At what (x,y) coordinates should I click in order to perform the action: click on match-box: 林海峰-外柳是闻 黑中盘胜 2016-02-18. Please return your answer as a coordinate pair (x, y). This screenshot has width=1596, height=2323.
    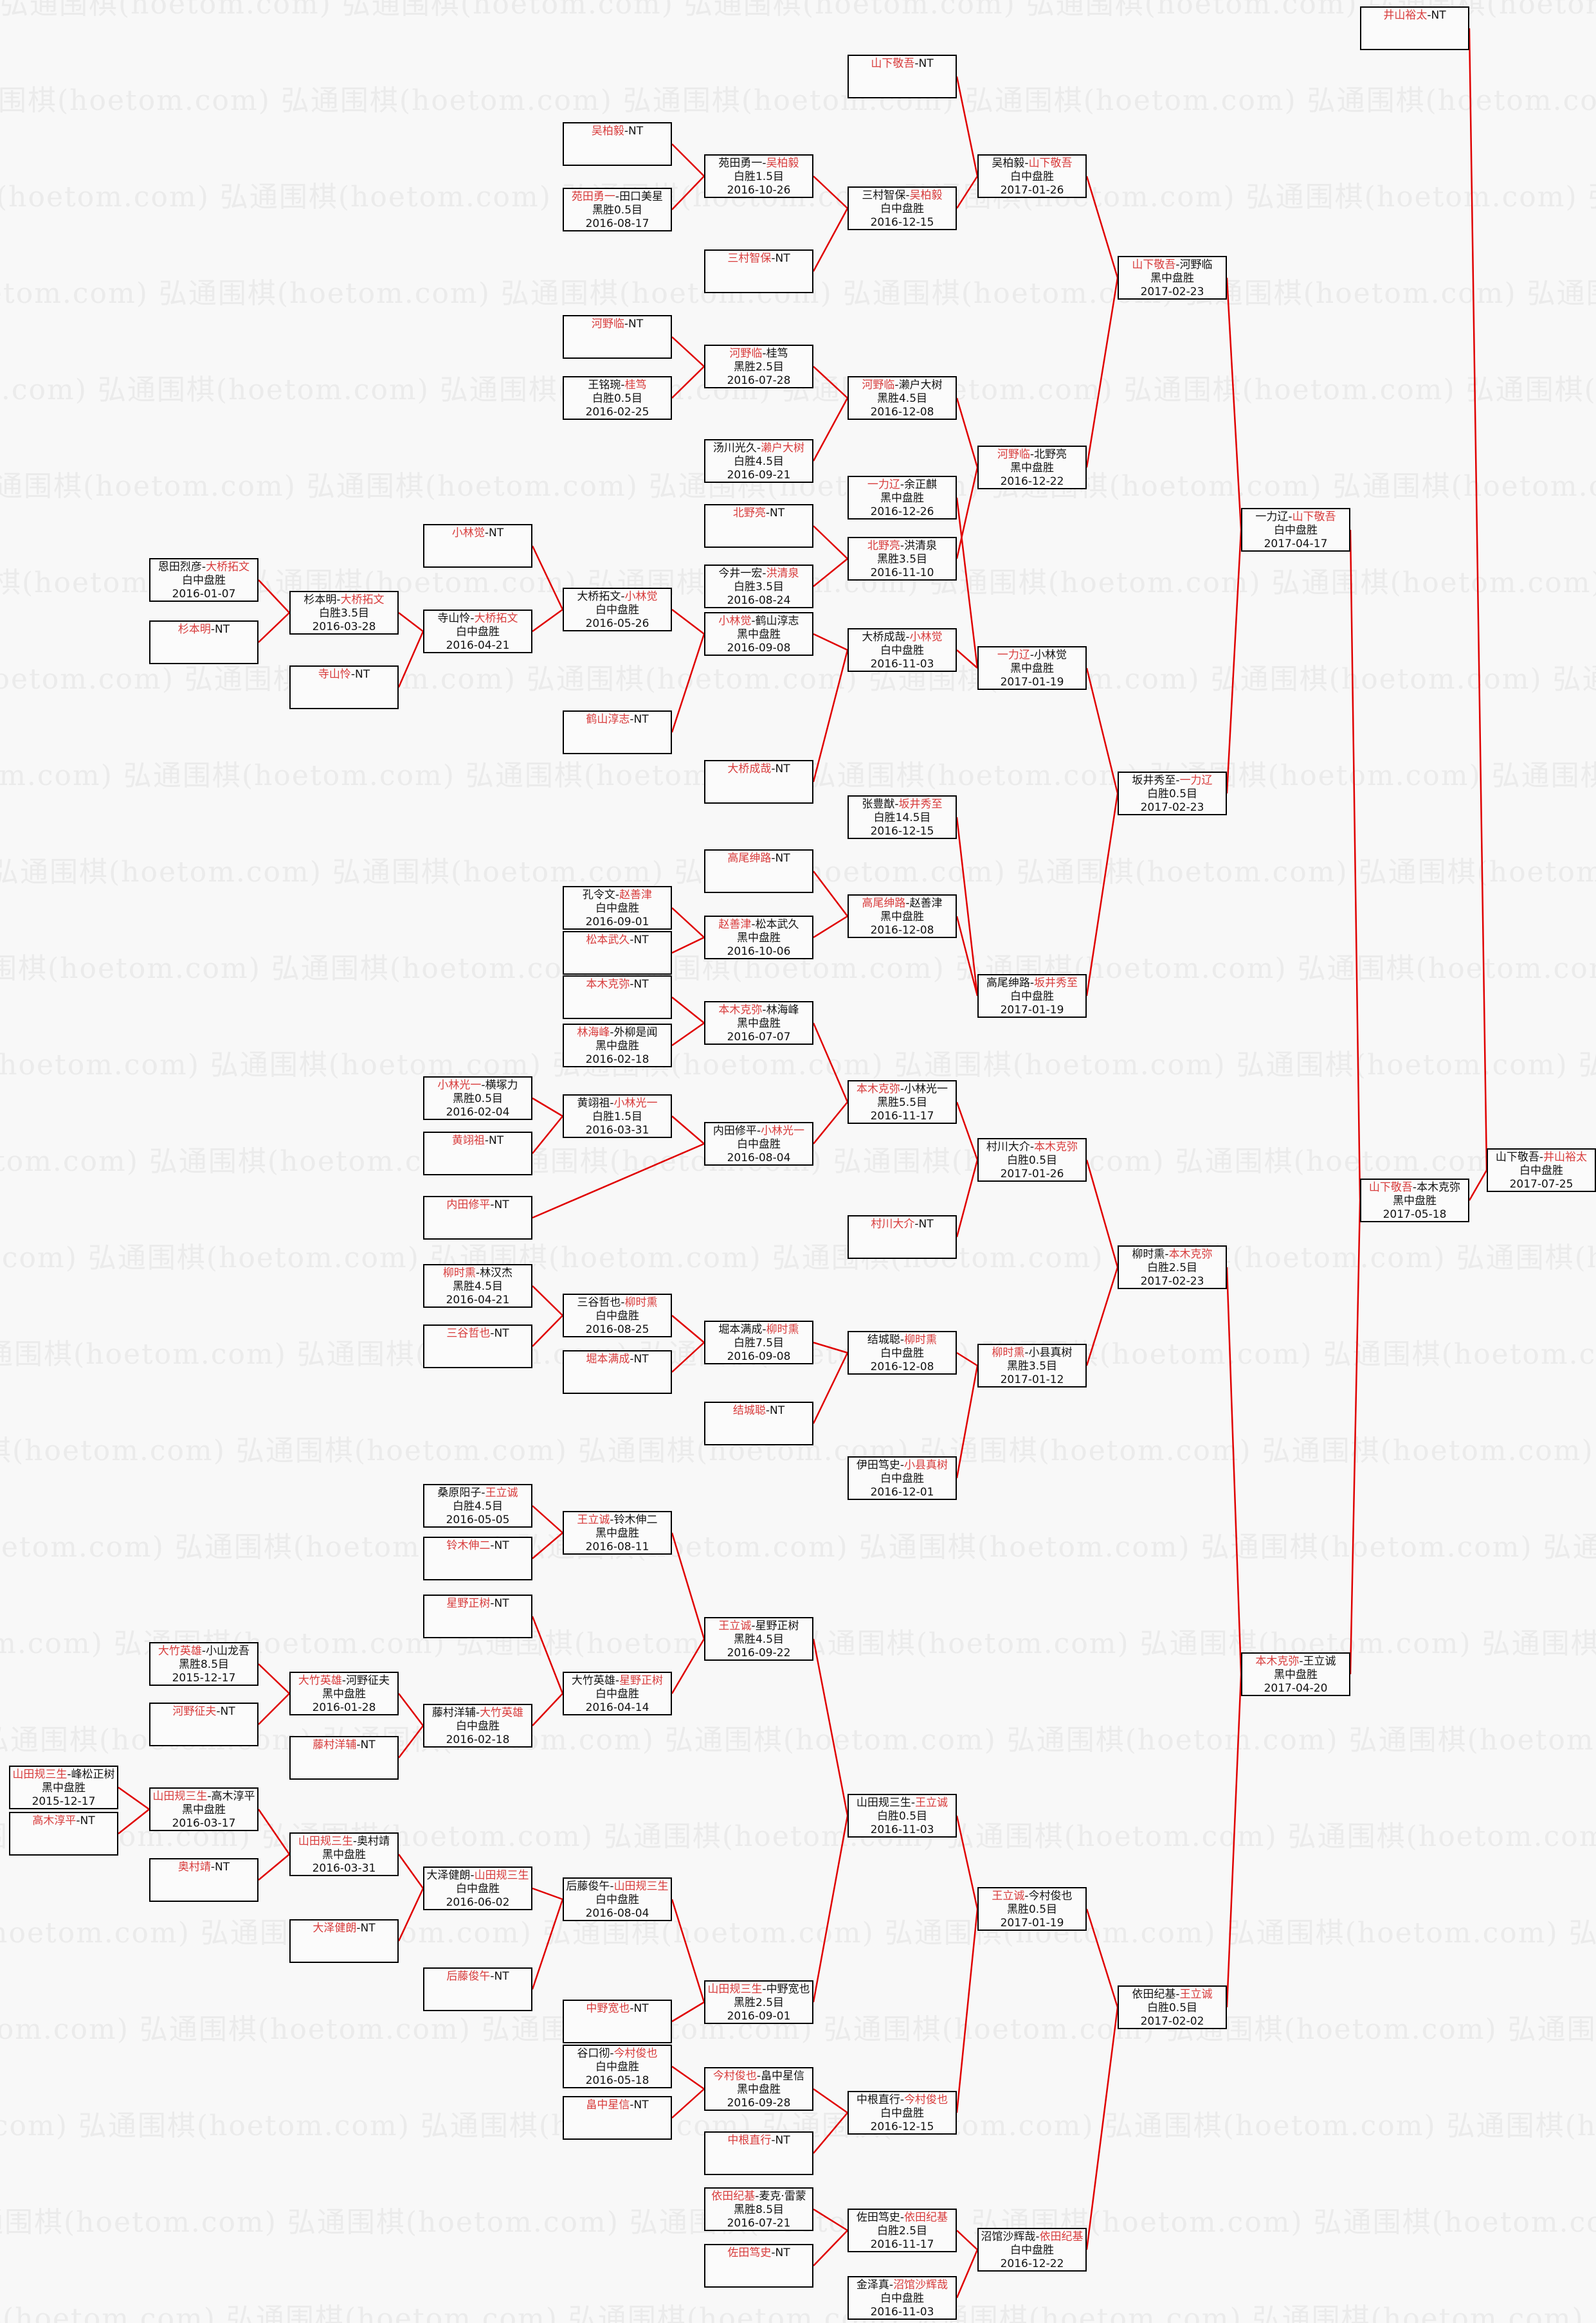
    Looking at the image, I should click on (618, 1045).